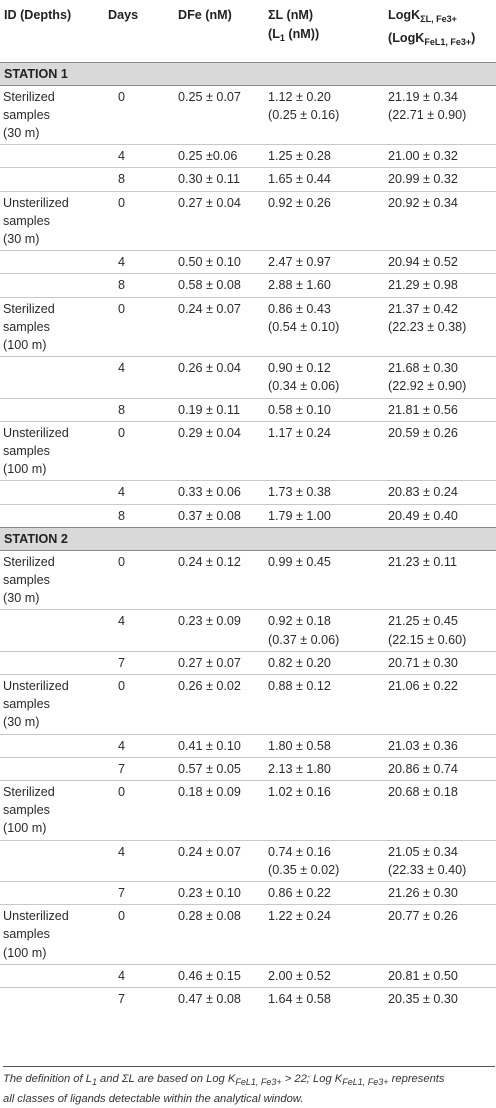  Describe the element at coordinates (423, 262) in the screenshot. I see `logk-value: 20.94 ± 0.52` at that location.